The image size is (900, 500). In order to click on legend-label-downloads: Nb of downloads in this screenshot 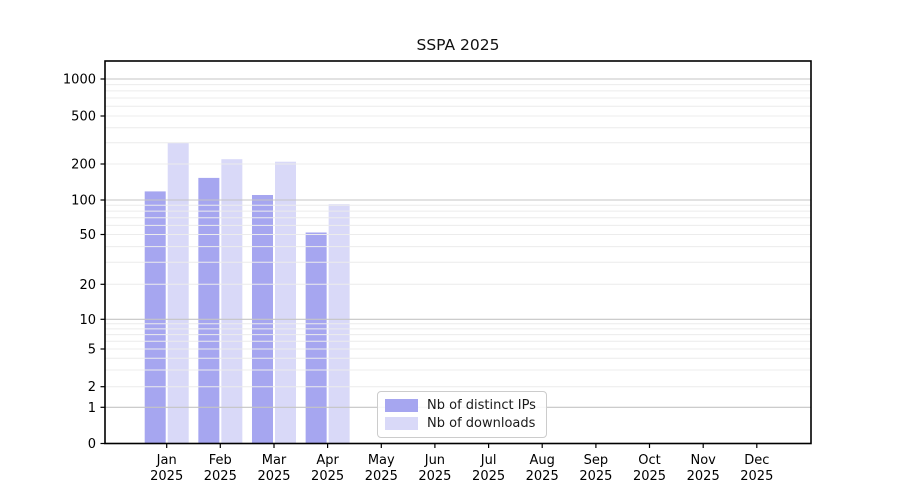, I will do `click(481, 424)`.